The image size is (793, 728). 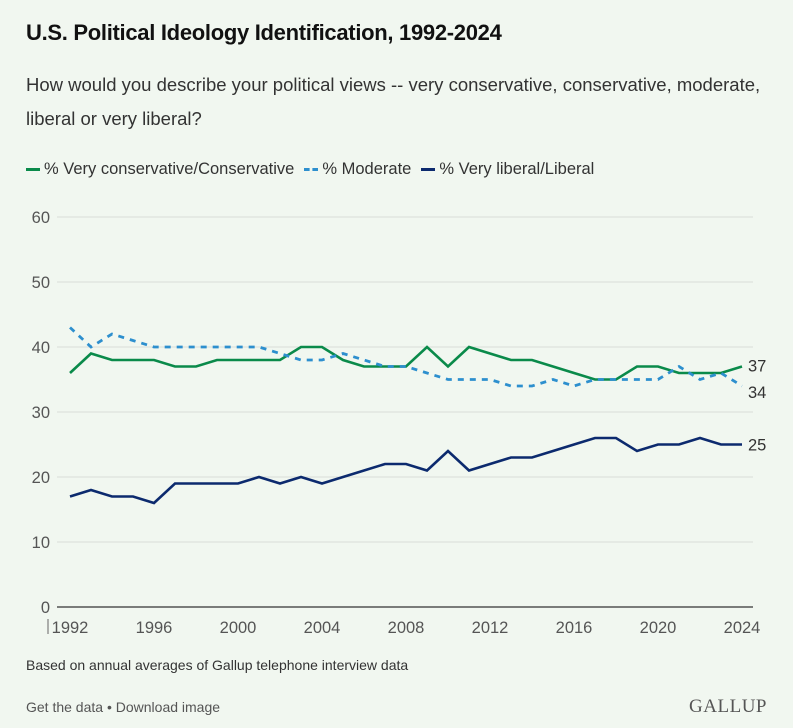 What do you see at coordinates (428, 169) in the screenshot?
I see `legend-swatch-liberal` at bounding box center [428, 169].